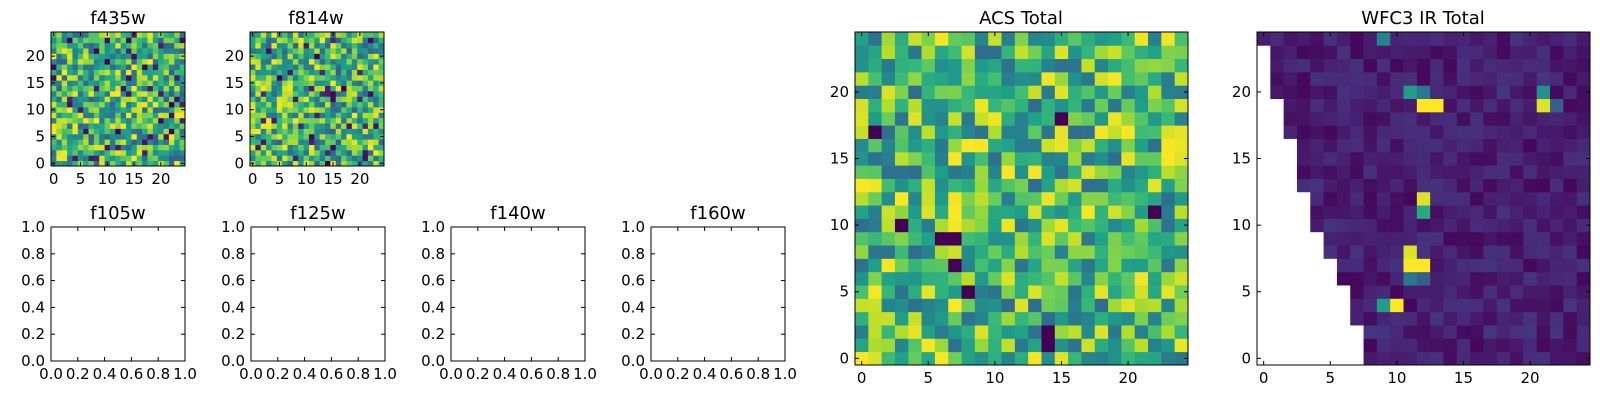  Describe the element at coordinates (433, 281) in the screenshot. I see `y-tick-label: 0.6` at that location.